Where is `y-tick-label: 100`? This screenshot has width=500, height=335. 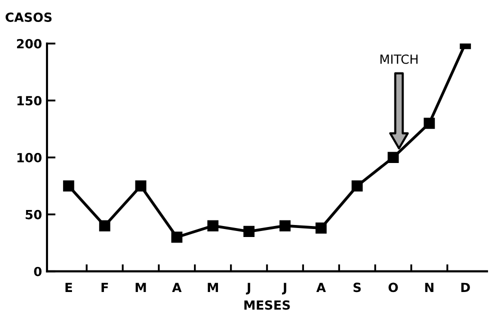 y-tick-label: 100 is located at coordinates (29, 157).